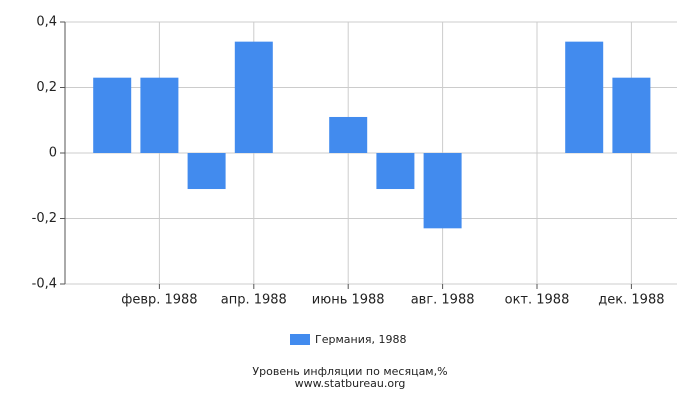  Describe the element at coordinates (443, 300) in the screenshot. I see `x-tick-label: авг. 1988` at that location.